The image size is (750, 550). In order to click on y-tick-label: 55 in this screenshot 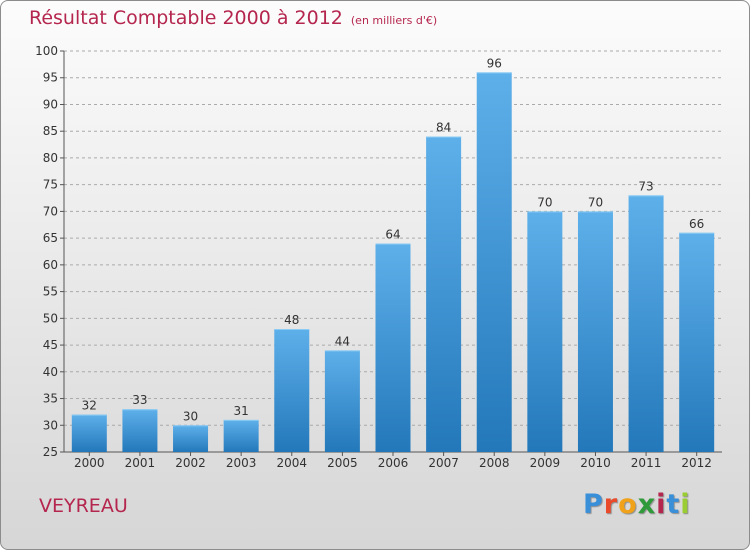, I will do `click(50, 292)`.